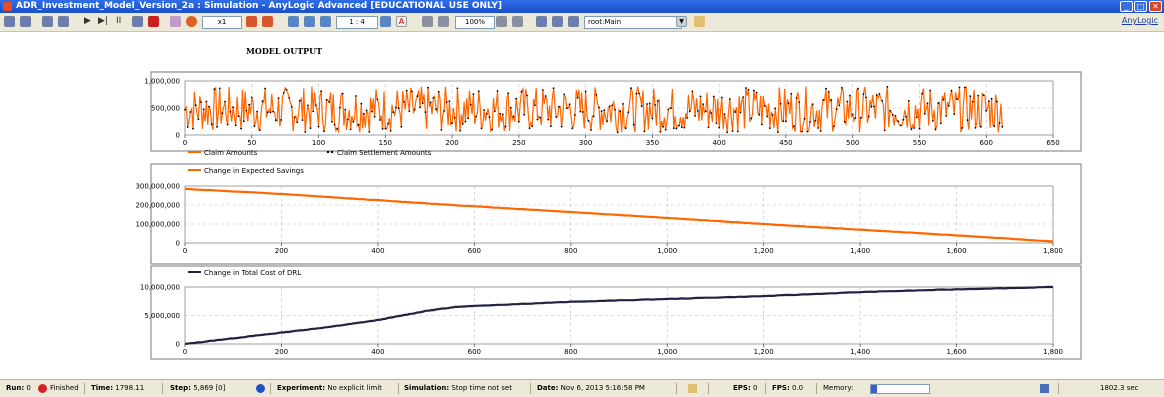 The image size is (1164, 397). I want to click on help-icon, so click(260, 388).